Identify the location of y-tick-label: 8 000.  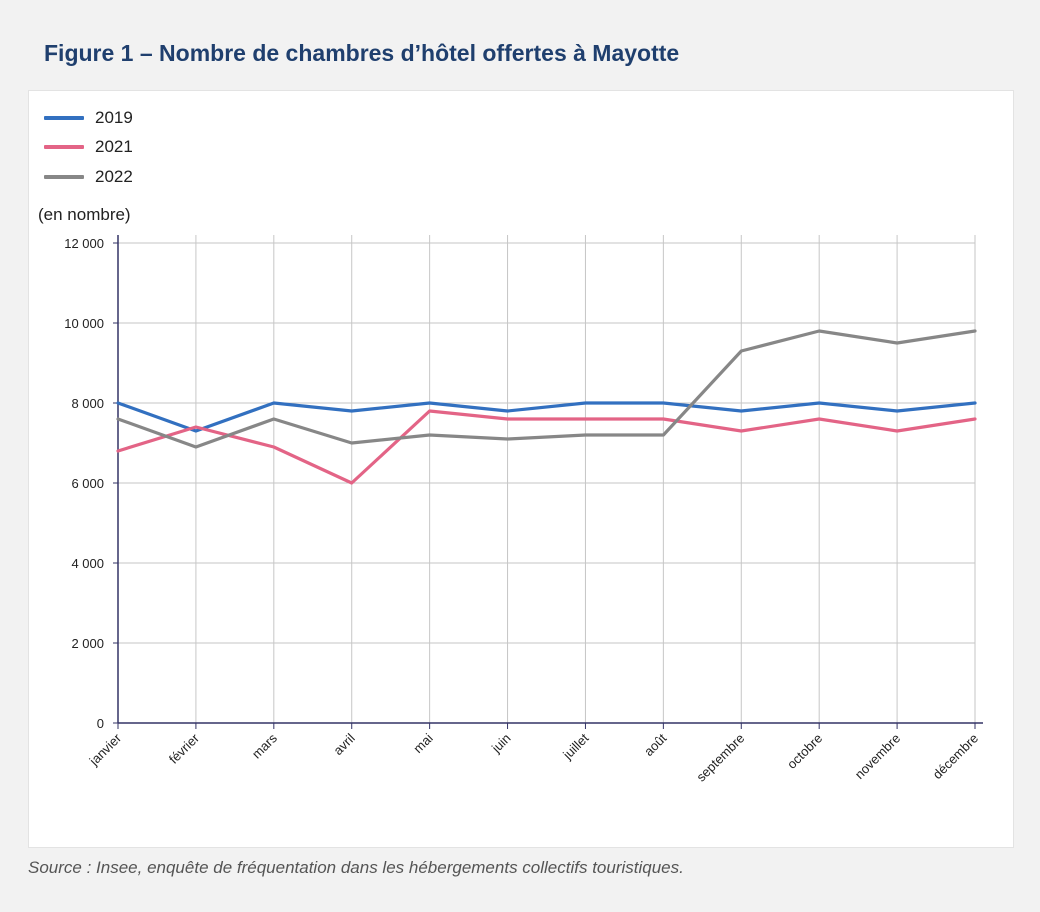
(87, 403).